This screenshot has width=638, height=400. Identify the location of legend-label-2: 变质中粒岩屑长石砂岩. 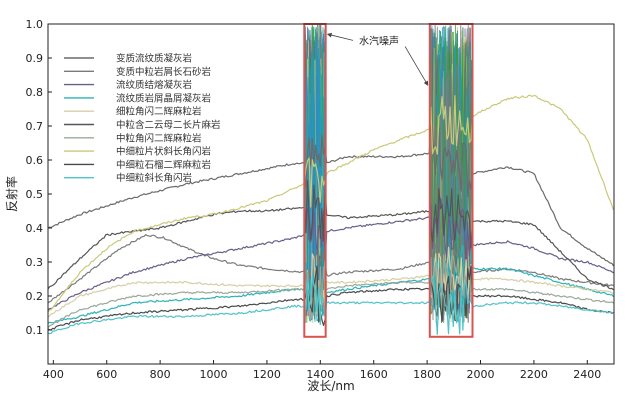
(163, 72).